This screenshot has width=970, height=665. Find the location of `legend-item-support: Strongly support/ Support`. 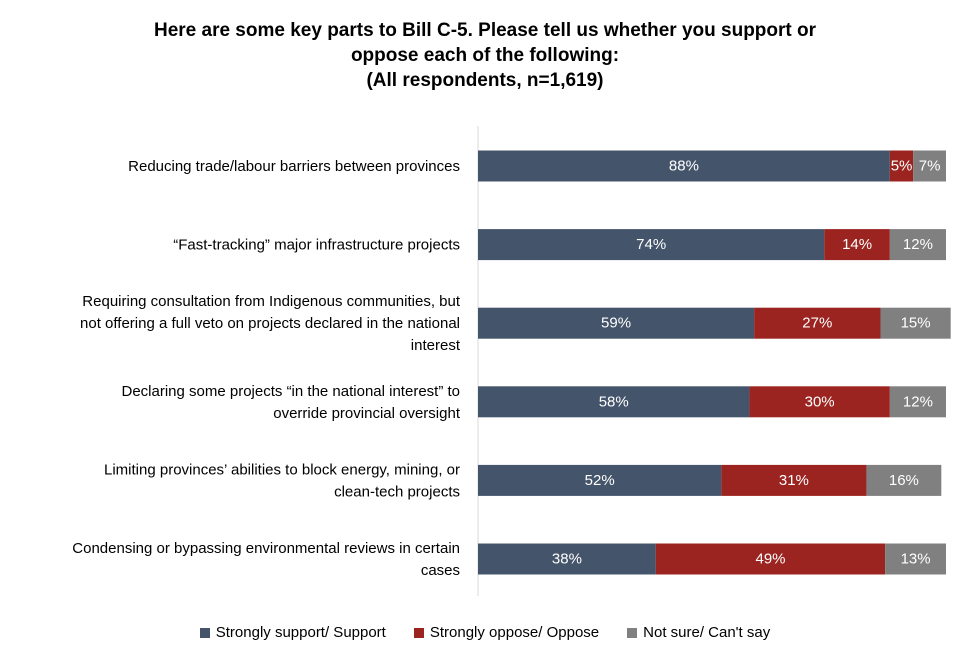

legend-item-support: Strongly support/ Support is located at coordinates (292, 632).